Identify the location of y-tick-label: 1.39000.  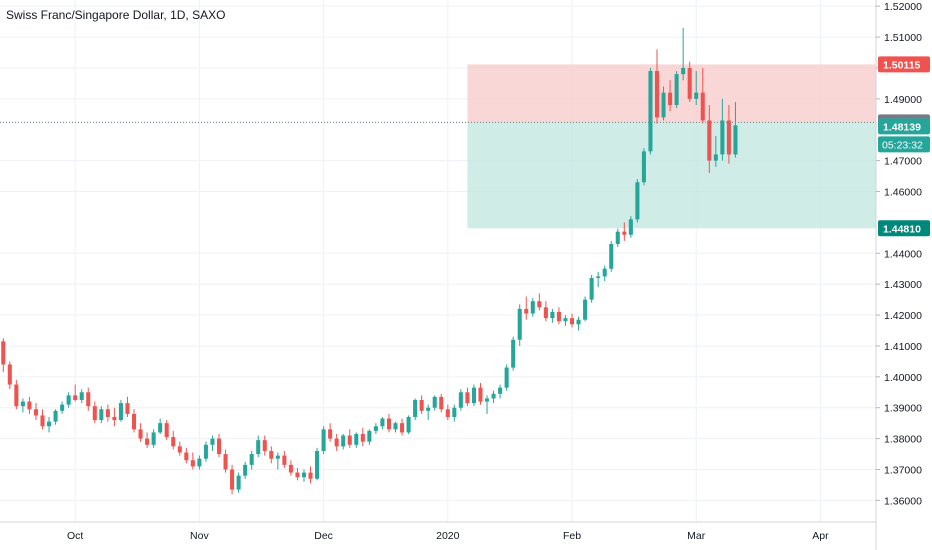
(903, 409).